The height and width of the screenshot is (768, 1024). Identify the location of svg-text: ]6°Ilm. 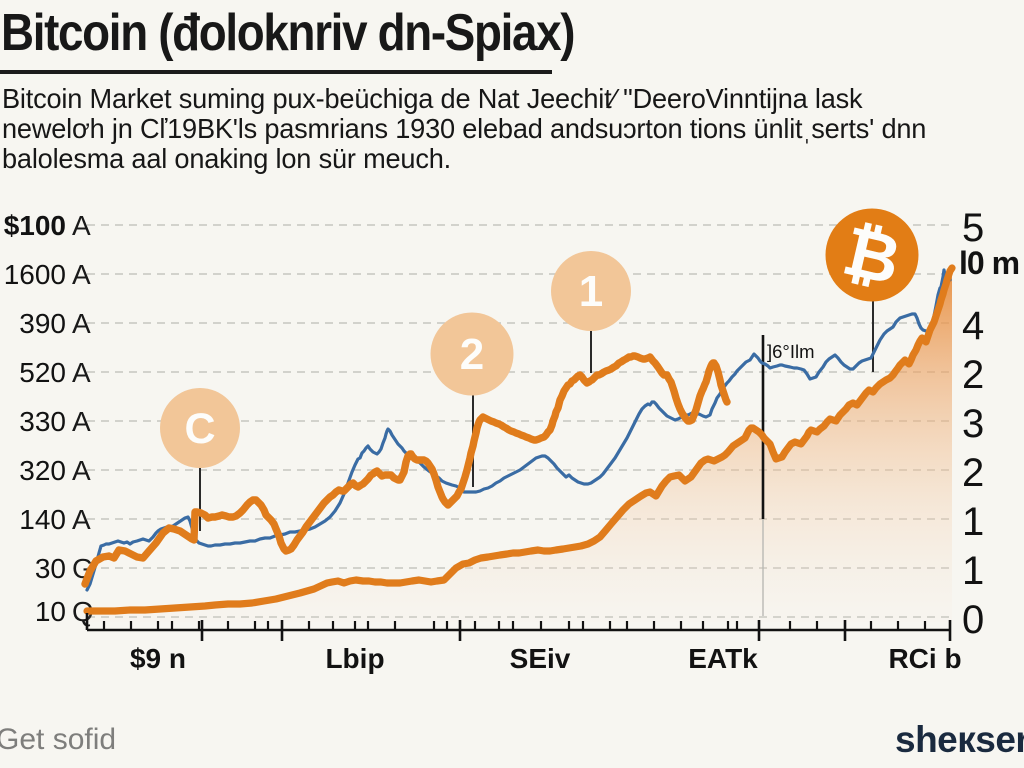
(791, 351).